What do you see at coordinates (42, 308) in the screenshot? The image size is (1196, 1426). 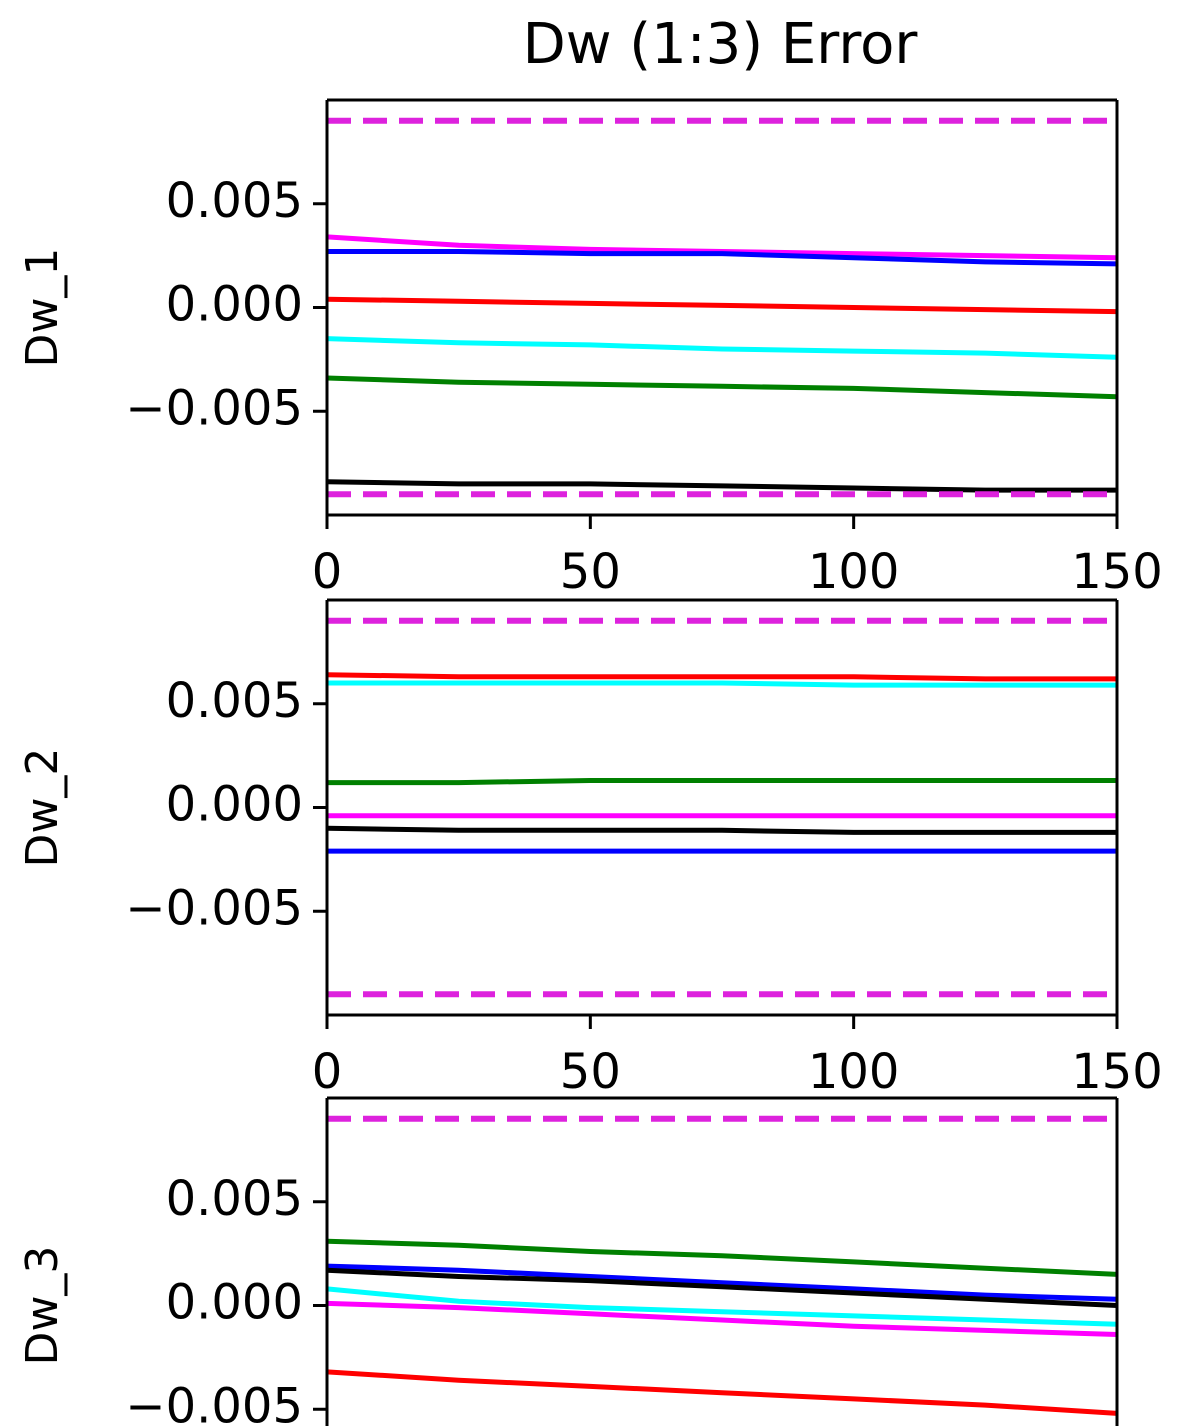 I see `y-axis-label: Dw_1` at bounding box center [42, 308].